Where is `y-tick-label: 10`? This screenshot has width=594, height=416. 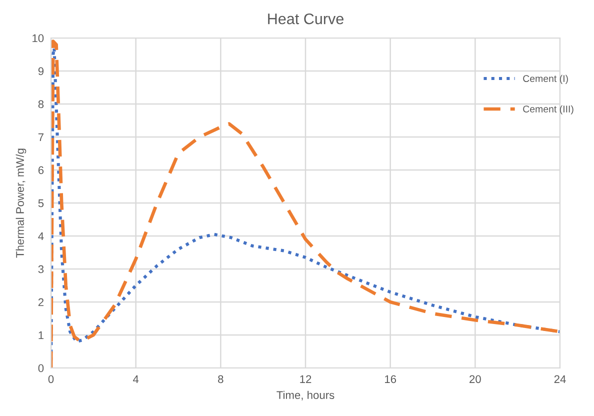 y-tick-label: 10 is located at coordinates (38, 38).